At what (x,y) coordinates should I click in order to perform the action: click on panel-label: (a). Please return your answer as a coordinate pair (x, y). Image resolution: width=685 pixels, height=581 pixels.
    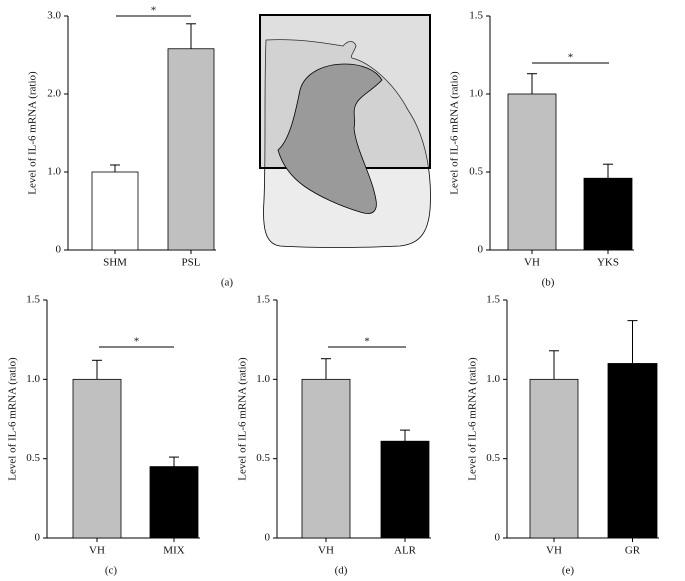
    Looking at the image, I should click on (227, 283).